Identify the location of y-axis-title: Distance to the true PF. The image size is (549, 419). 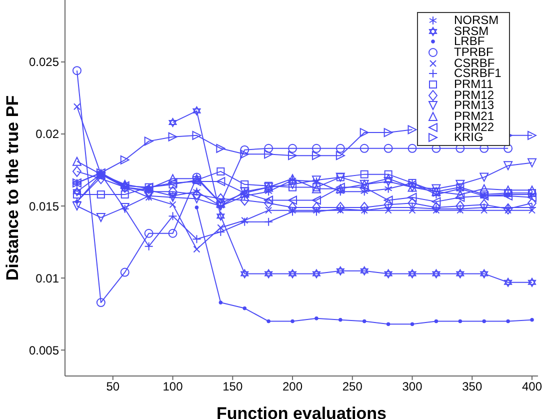
(12, 188).